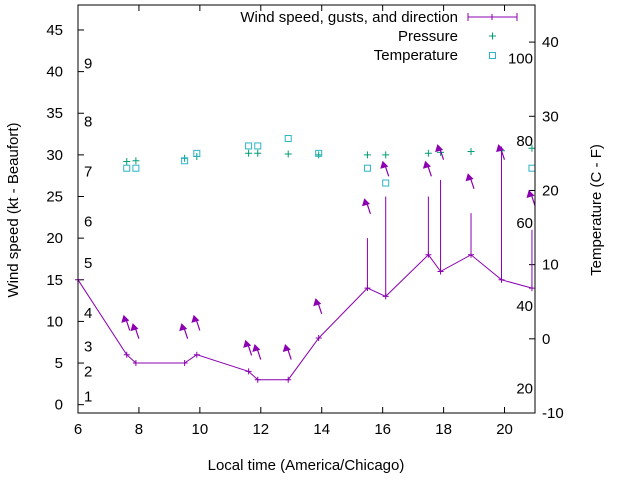 The image size is (640, 480). I want to click on legend-key-wind-mark, so click(492, 17).